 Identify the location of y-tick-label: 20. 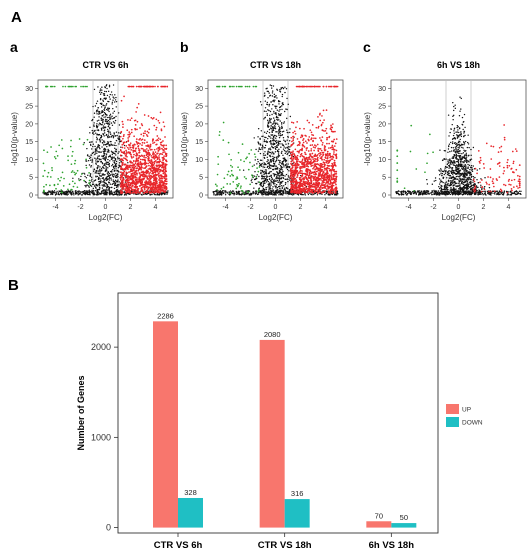
(29, 124).